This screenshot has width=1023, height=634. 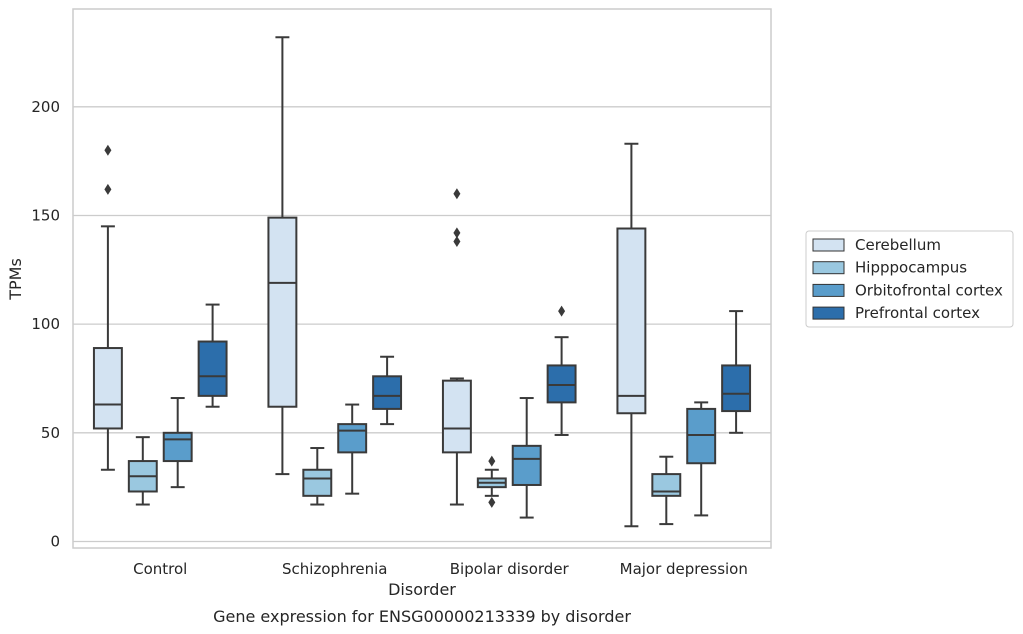 I want to click on y-tick-labels: 0 50 100 150 200, so click(x=45, y=324).